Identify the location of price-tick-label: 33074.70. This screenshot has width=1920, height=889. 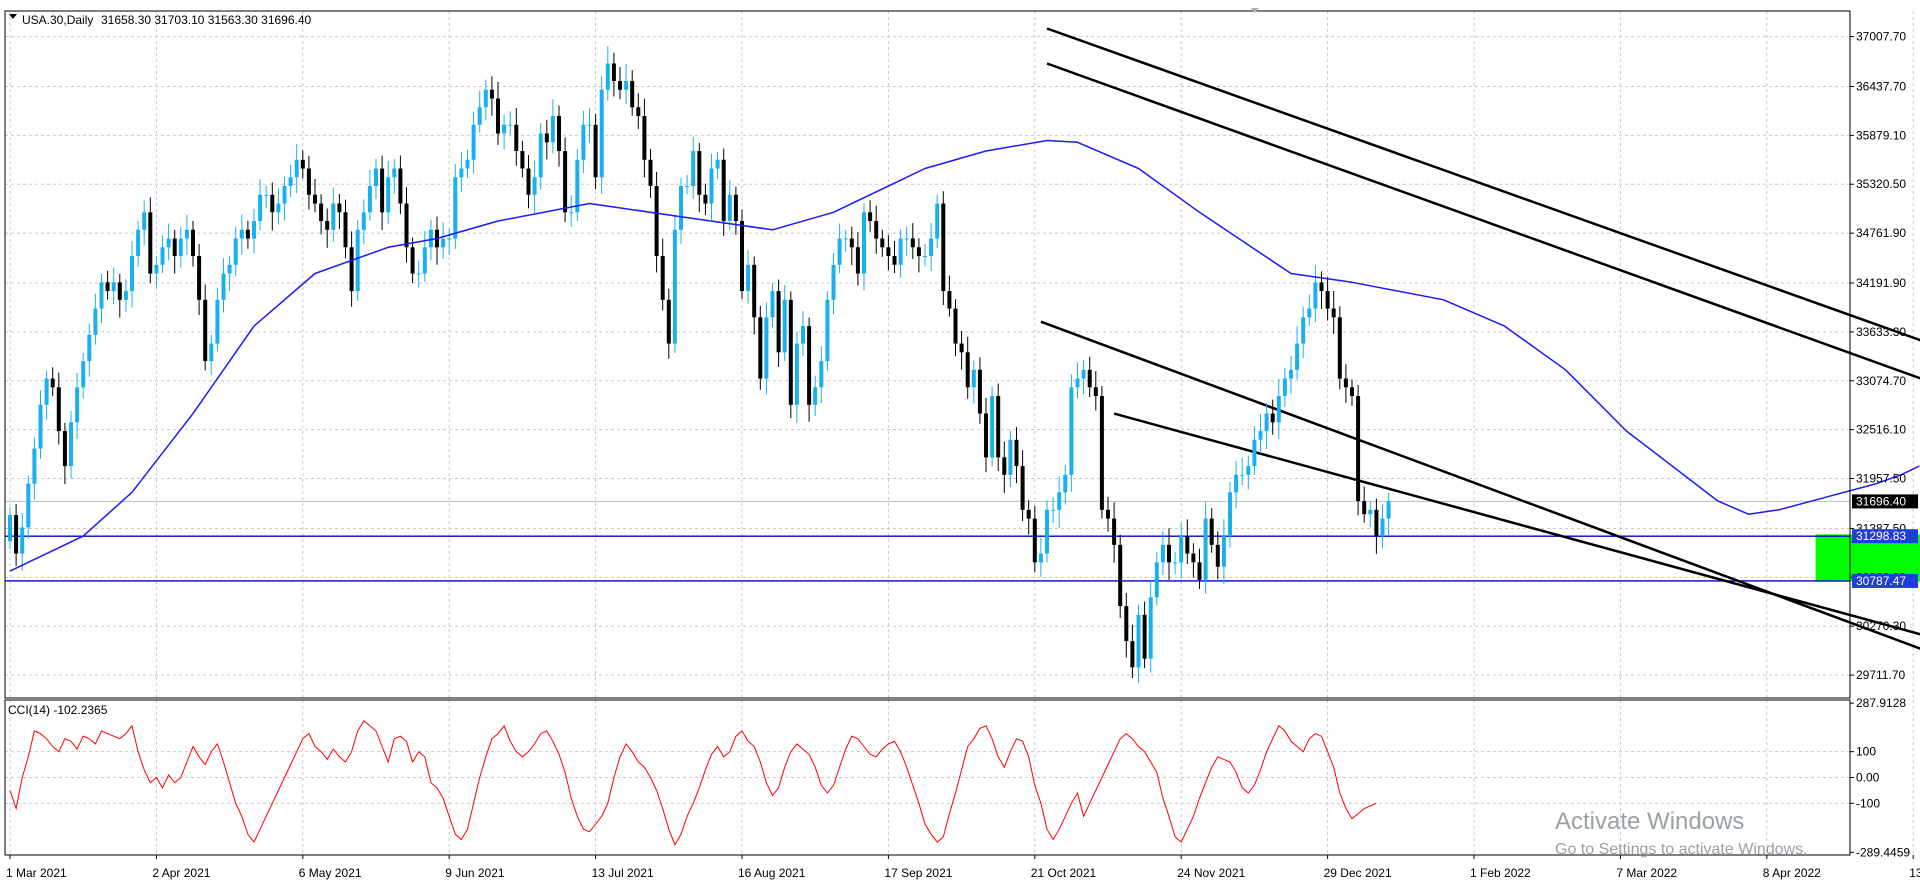
(1881, 381).